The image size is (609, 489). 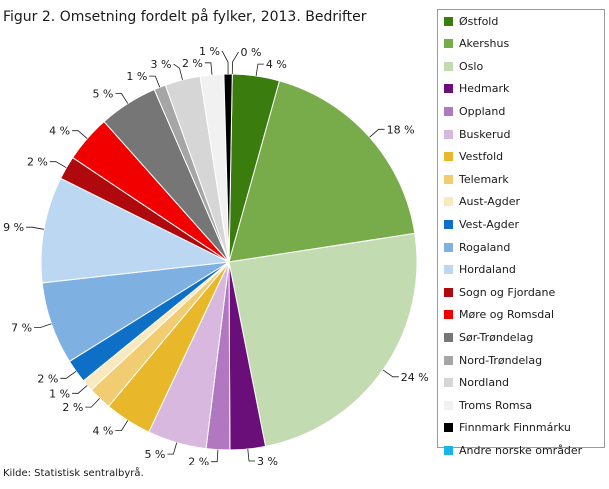 What do you see at coordinates (489, 224) in the screenshot?
I see `legend-label: Vest-Agder` at bounding box center [489, 224].